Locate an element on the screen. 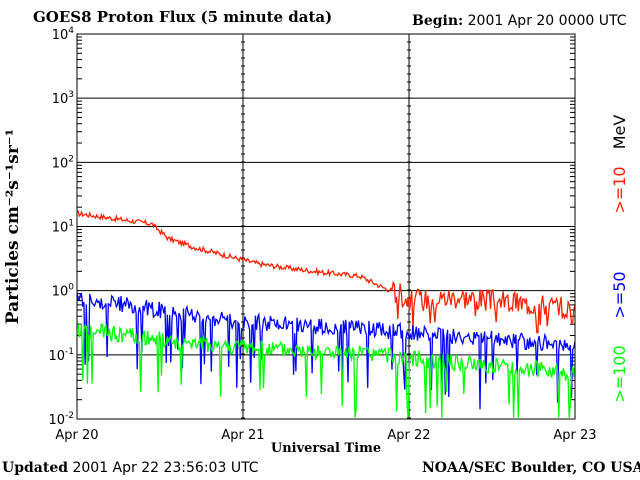 The image size is (640, 480). x-tick-label: Apr 20 is located at coordinates (76, 435).